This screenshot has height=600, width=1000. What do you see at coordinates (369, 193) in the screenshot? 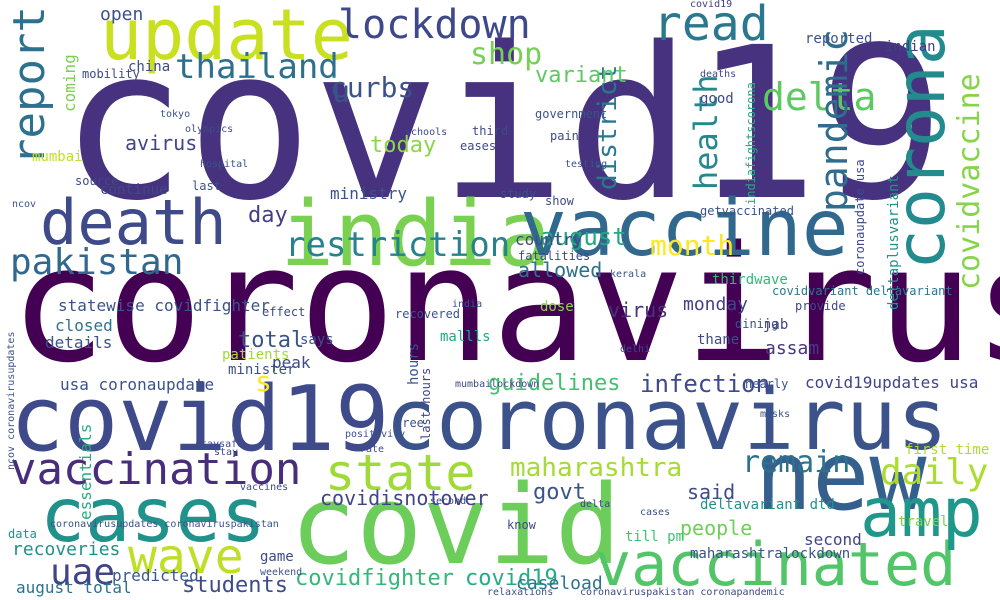
I see `word-ministry: ministry` at bounding box center [369, 193].